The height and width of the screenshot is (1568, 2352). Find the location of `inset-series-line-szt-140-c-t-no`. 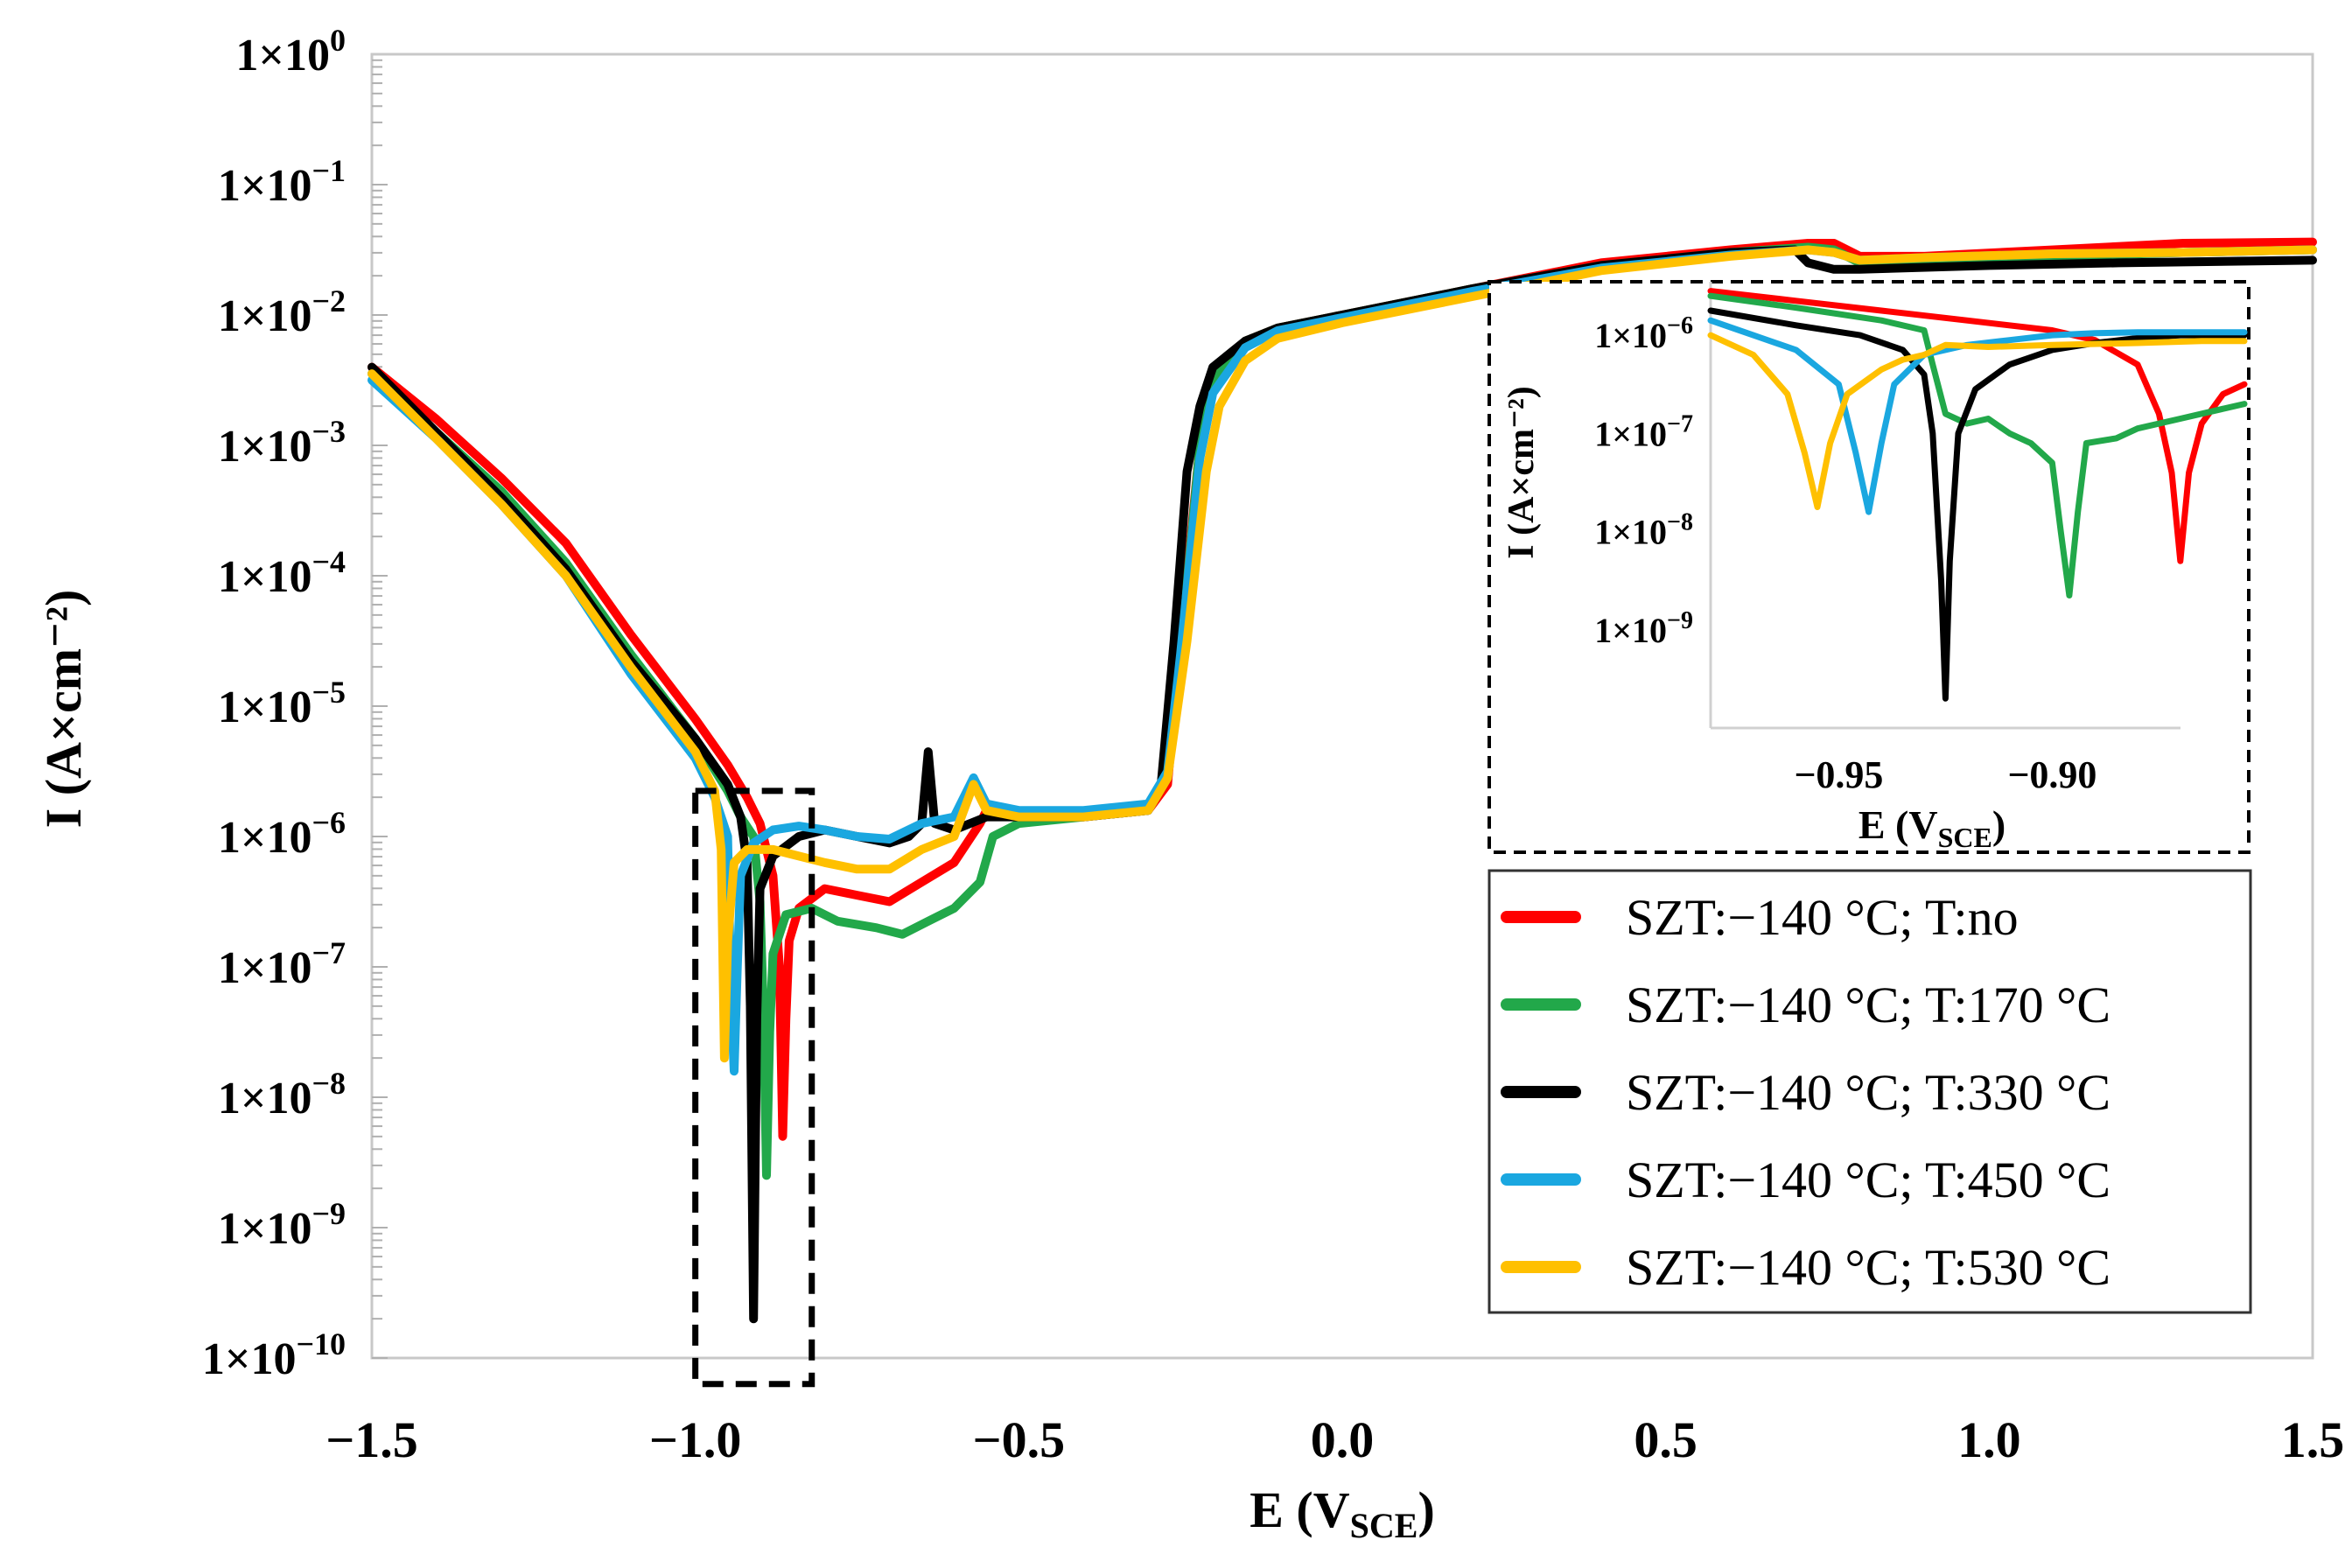

inset-series-line-szt-140-c-t-no is located at coordinates (1977, 426).